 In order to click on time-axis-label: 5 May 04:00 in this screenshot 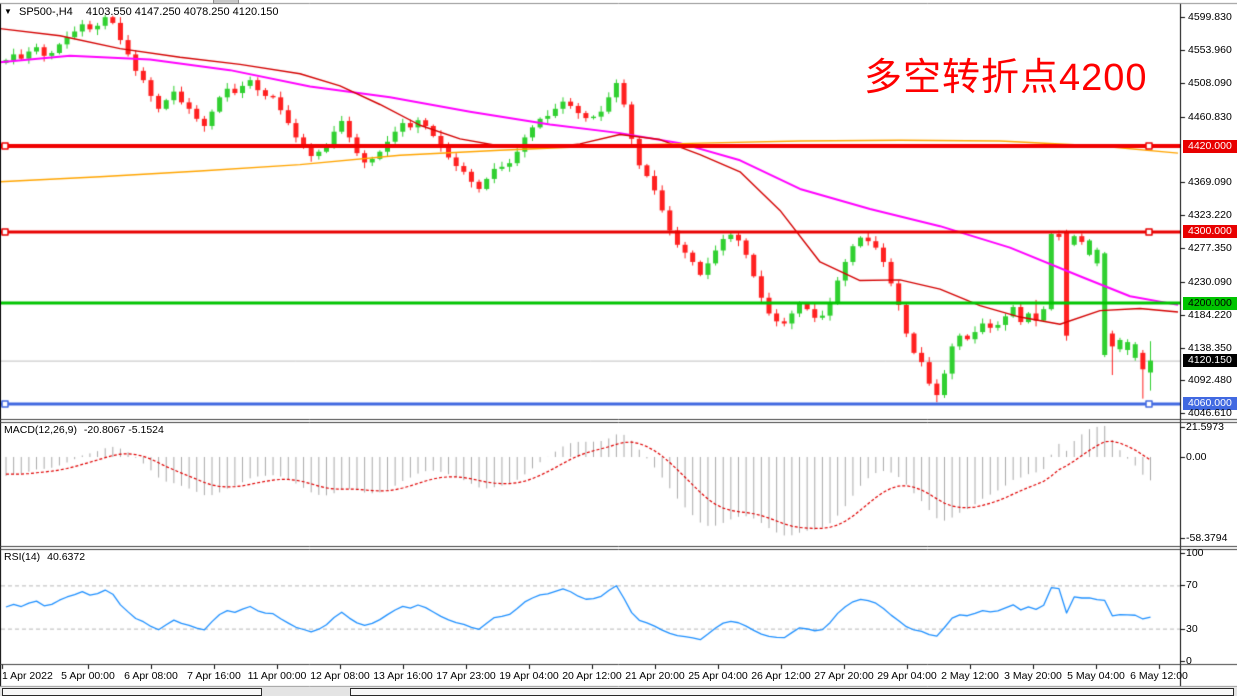, I will do `click(1096, 676)`.